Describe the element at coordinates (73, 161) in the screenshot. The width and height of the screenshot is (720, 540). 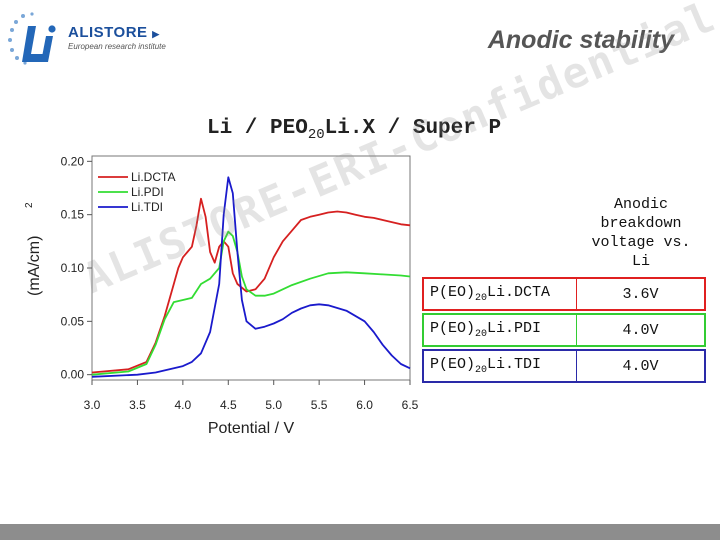
I see `y-tick-label: 0.20` at that location.